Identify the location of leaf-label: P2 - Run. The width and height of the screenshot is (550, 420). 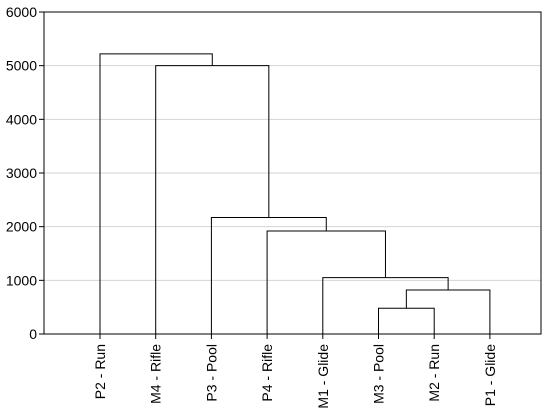
(100, 371).